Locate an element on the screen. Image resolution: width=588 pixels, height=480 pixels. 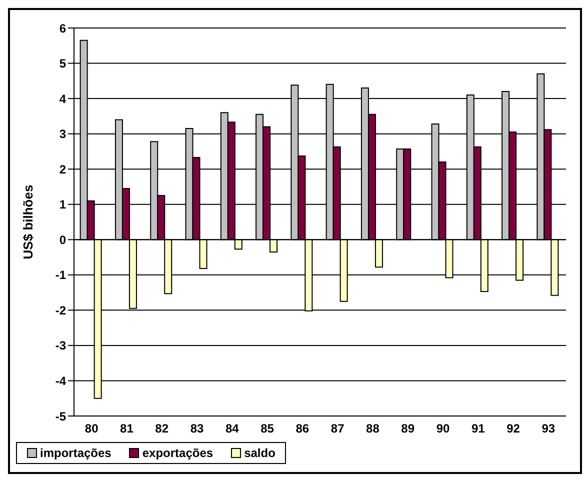
y-tick-label: 0 is located at coordinates (62, 239).